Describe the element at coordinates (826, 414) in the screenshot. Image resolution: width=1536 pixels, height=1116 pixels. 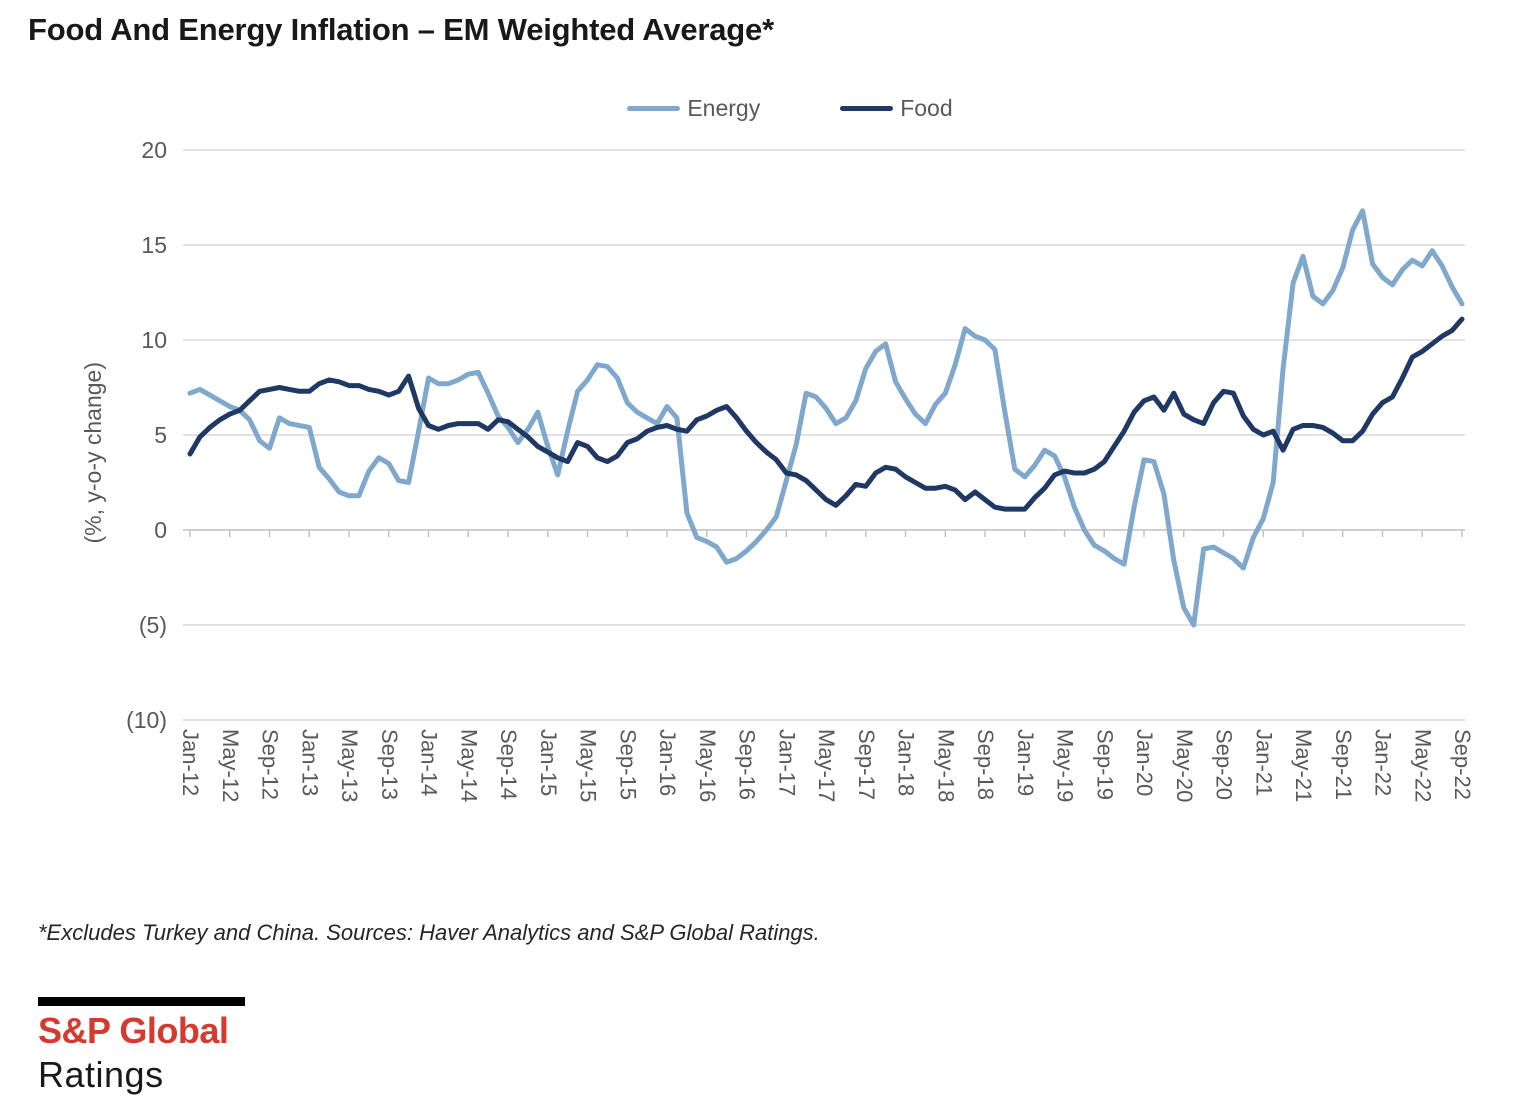
I see `food-line` at that location.